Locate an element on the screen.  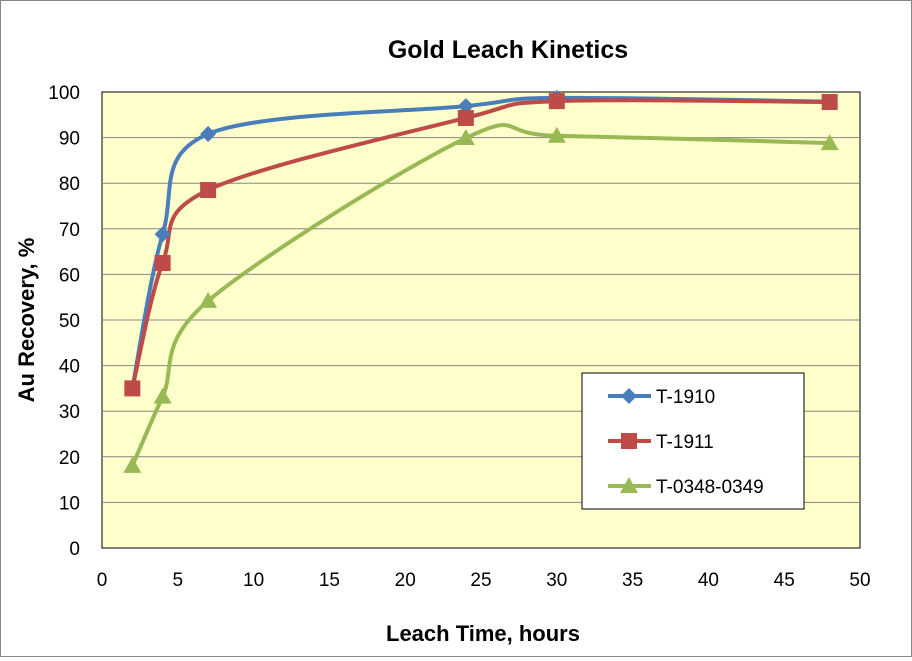
legend-label: T-1911 is located at coordinates (685, 442).